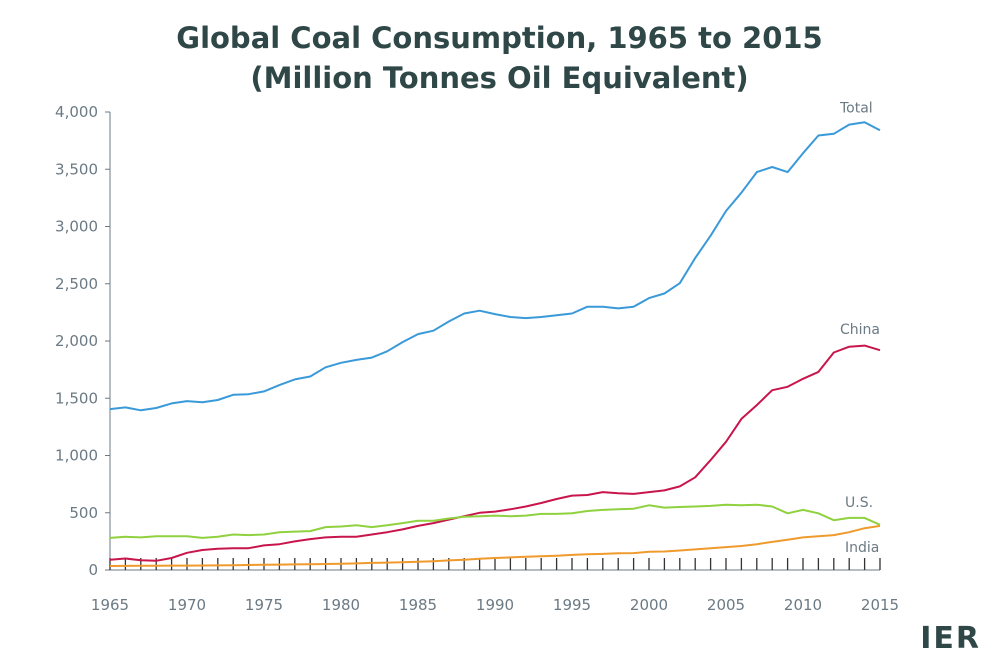  Describe the element at coordinates (572, 605) in the screenshot. I see `x-tick-label: 1995` at that location.